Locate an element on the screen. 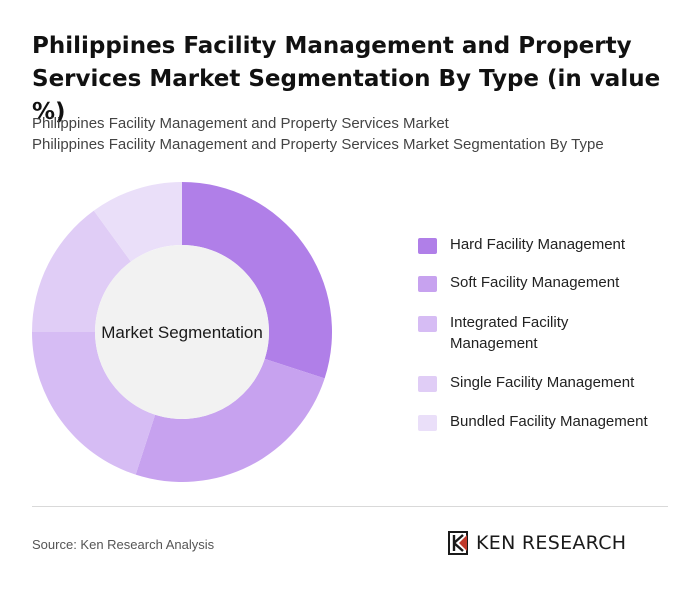 The image size is (700, 591). legend-label-integrated: Integrated Facility Management is located at coordinates (509, 333).